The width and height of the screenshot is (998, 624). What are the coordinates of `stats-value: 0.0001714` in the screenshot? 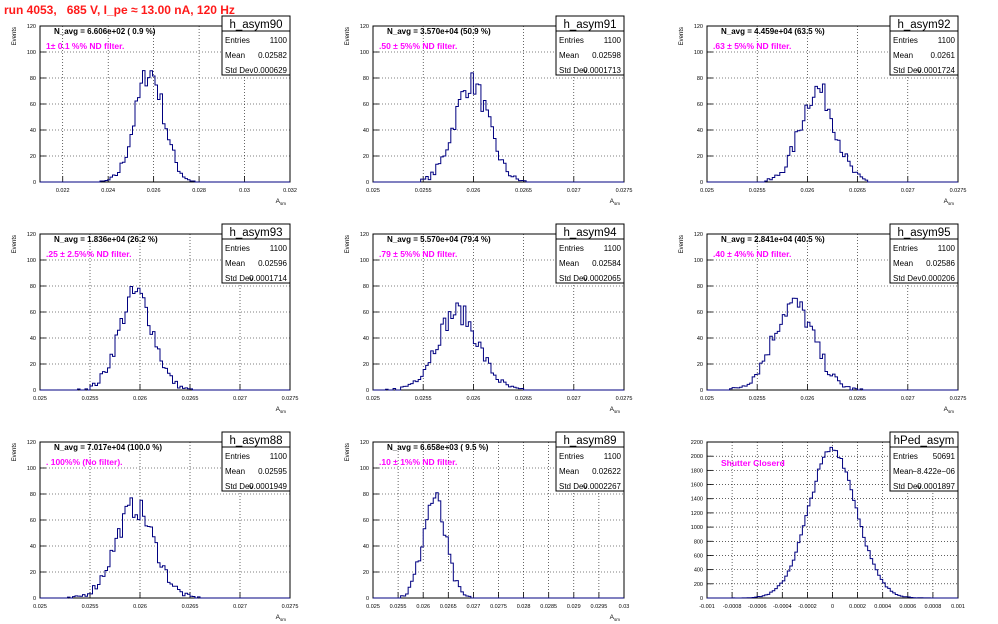 It's located at (268, 278).